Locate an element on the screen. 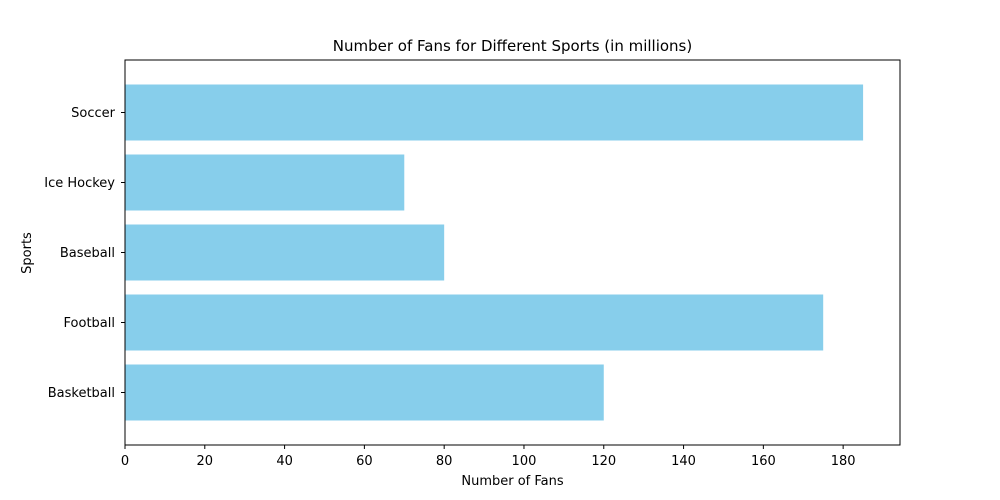  y-axis-label: Sports is located at coordinates (27, 253).